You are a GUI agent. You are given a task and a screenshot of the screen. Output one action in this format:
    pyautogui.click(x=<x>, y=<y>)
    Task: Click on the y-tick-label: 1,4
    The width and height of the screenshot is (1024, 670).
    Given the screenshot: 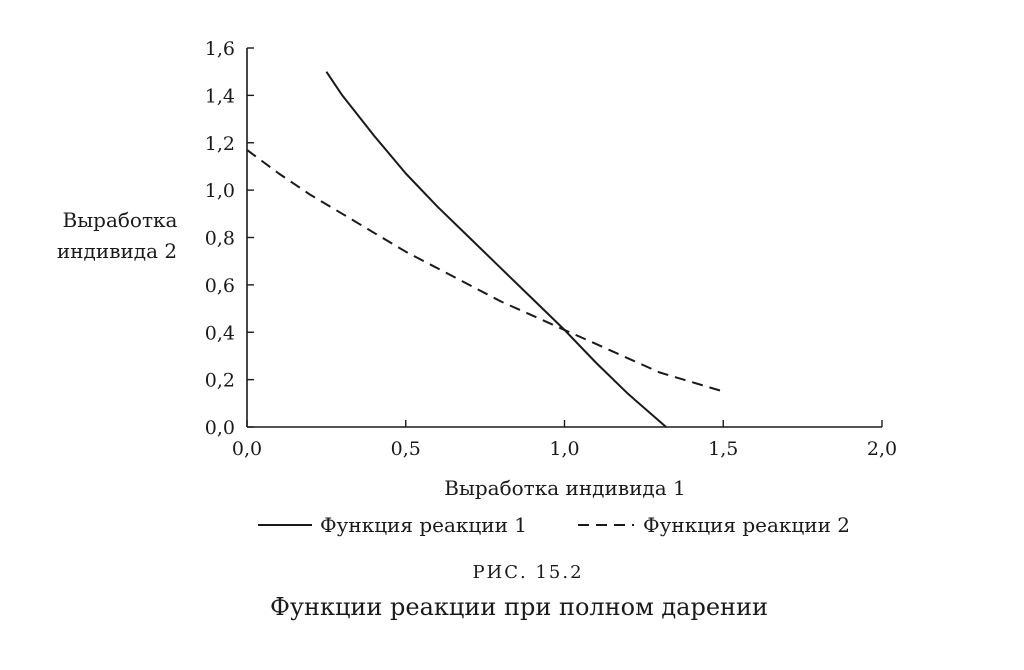 What is the action you would take?
    pyautogui.click(x=220, y=96)
    